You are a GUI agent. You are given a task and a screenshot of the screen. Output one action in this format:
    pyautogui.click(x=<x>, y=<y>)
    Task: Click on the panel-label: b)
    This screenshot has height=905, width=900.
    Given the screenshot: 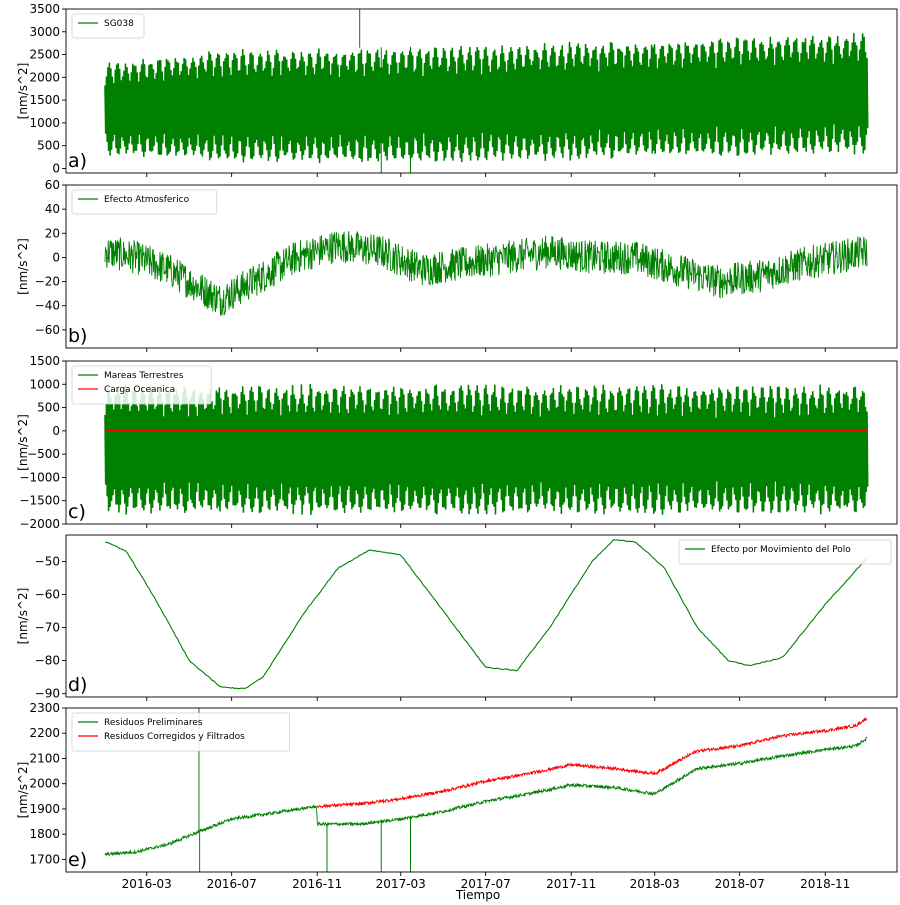 What is the action you would take?
    pyautogui.click(x=77, y=336)
    